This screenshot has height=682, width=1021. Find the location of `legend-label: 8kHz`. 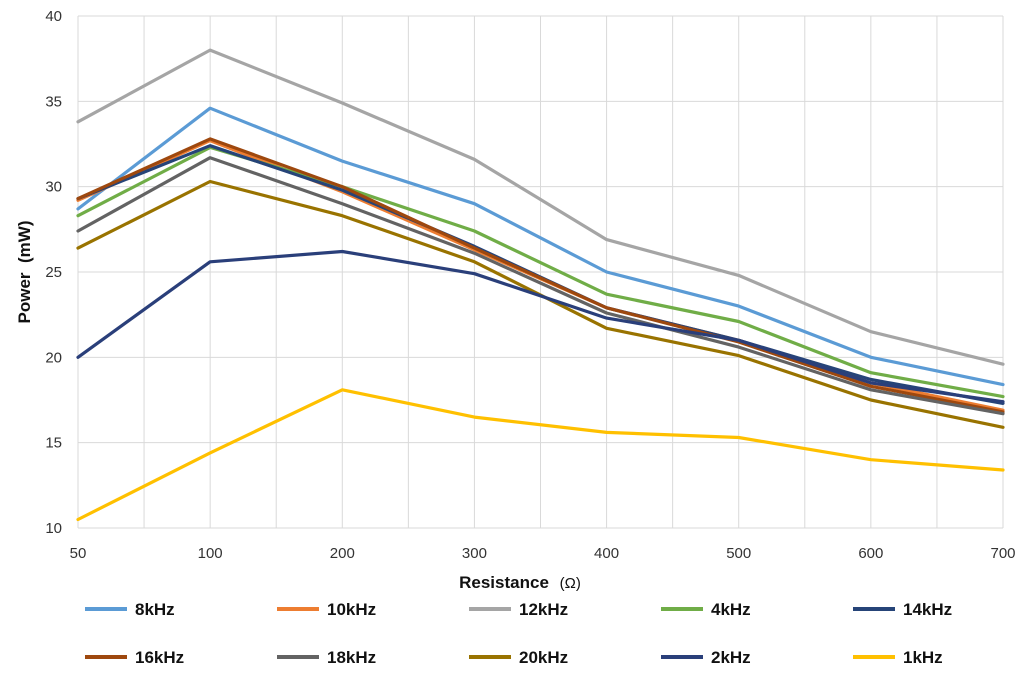

legend-label: 8kHz is located at coordinates (155, 609).